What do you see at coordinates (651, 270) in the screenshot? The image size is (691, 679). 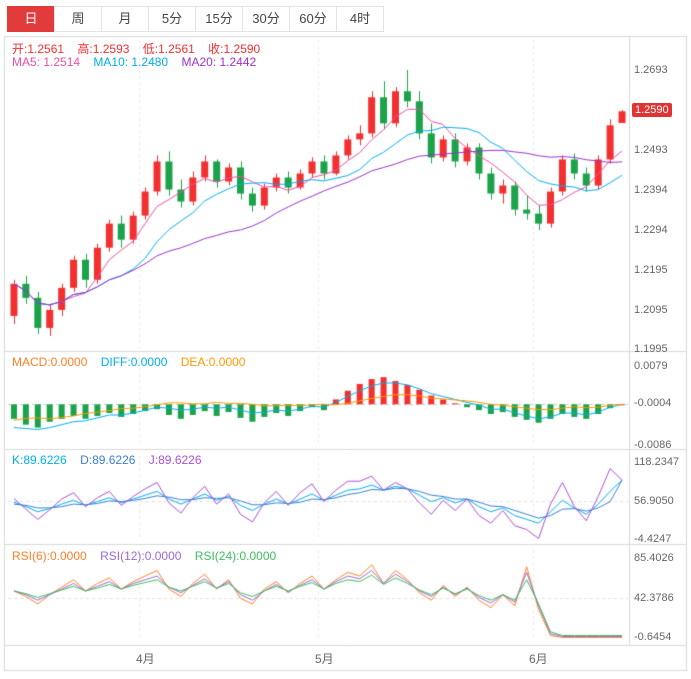 I see `price-axis-tick: 1.2195` at bounding box center [651, 270].